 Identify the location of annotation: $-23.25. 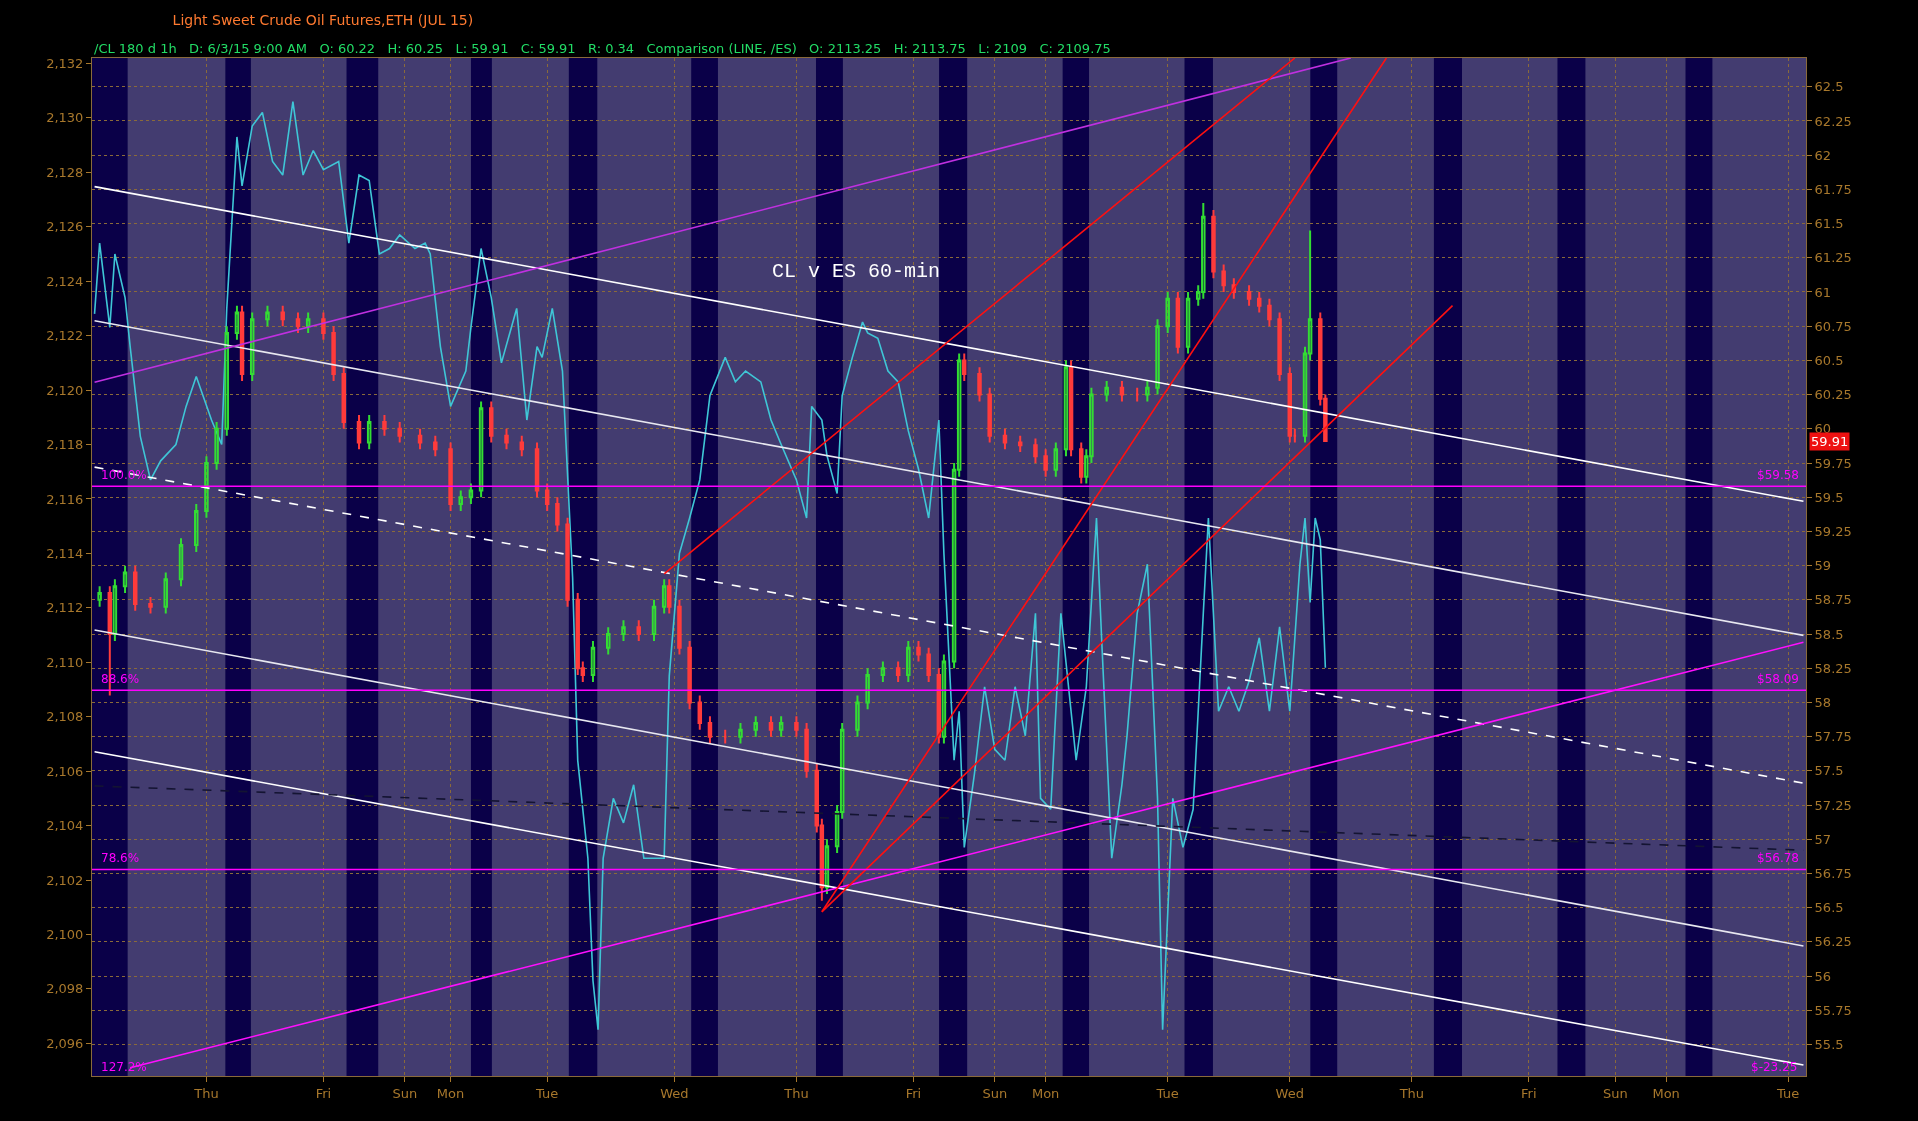
(1774, 1067).